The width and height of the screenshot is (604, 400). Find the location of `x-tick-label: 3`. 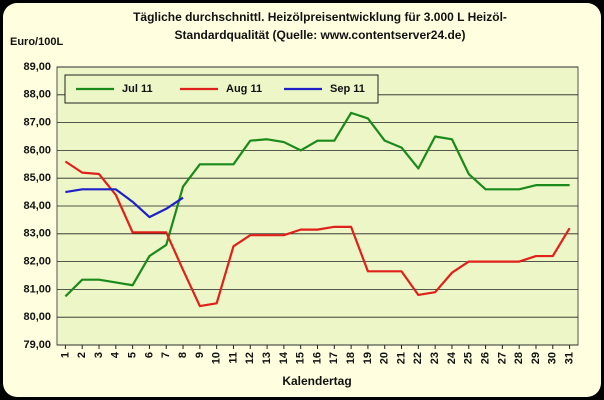

x-tick-label: 3 is located at coordinates (99, 355).